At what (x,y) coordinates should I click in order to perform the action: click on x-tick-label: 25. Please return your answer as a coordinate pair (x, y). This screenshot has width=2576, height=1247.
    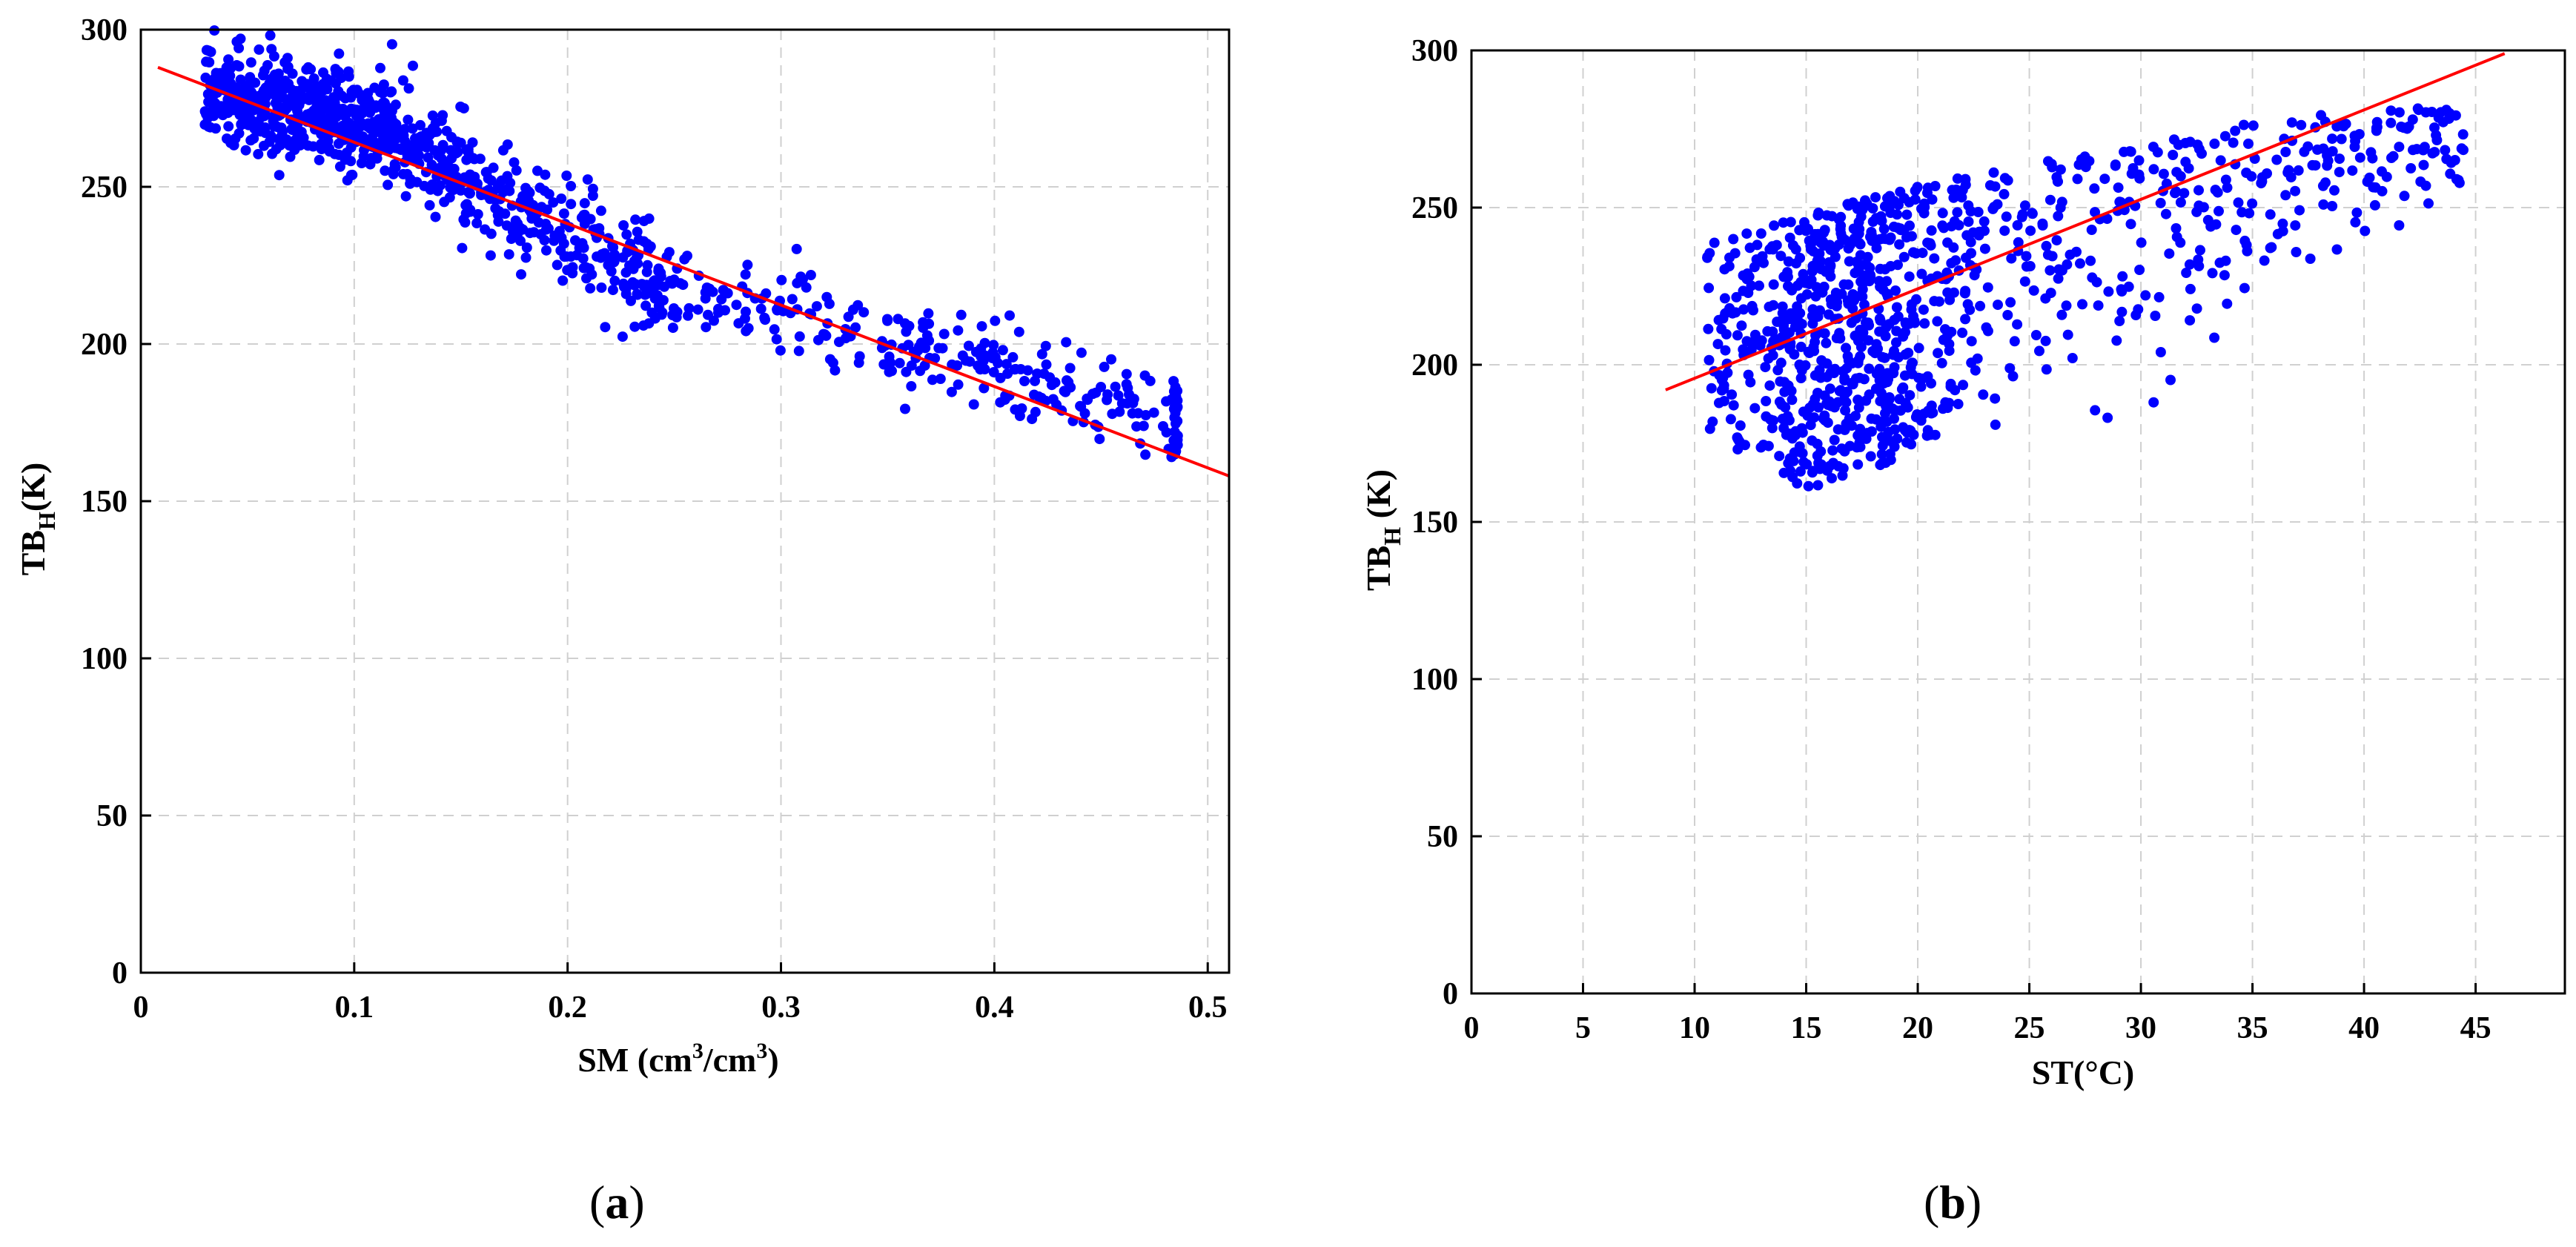
    Looking at the image, I should click on (2029, 1028).